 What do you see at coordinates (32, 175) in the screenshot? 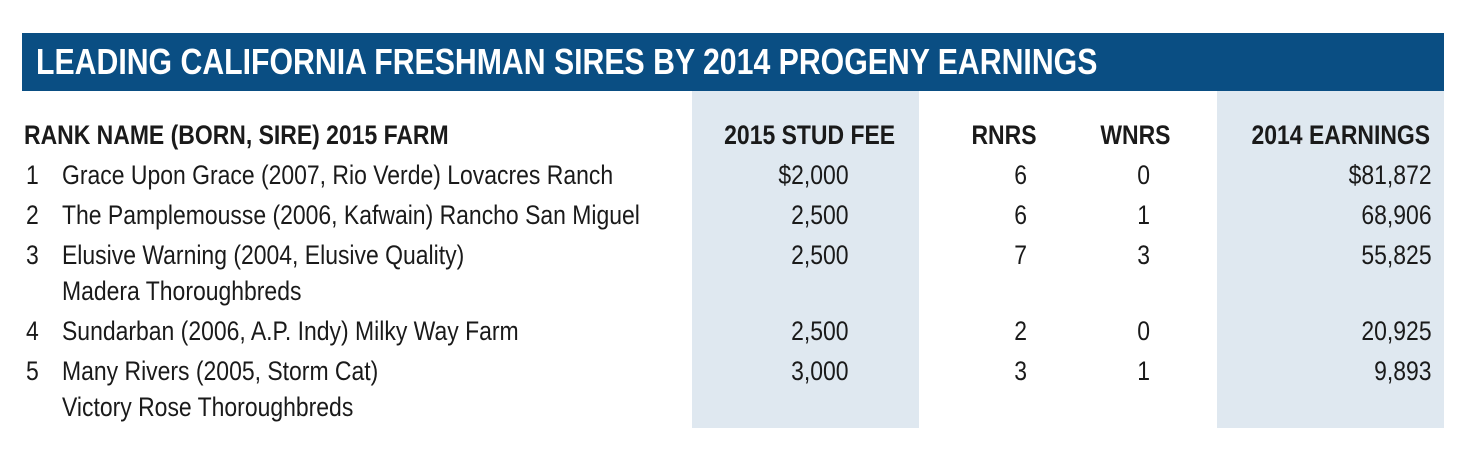
I see `row-rank: 1` at bounding box center [32, 175].